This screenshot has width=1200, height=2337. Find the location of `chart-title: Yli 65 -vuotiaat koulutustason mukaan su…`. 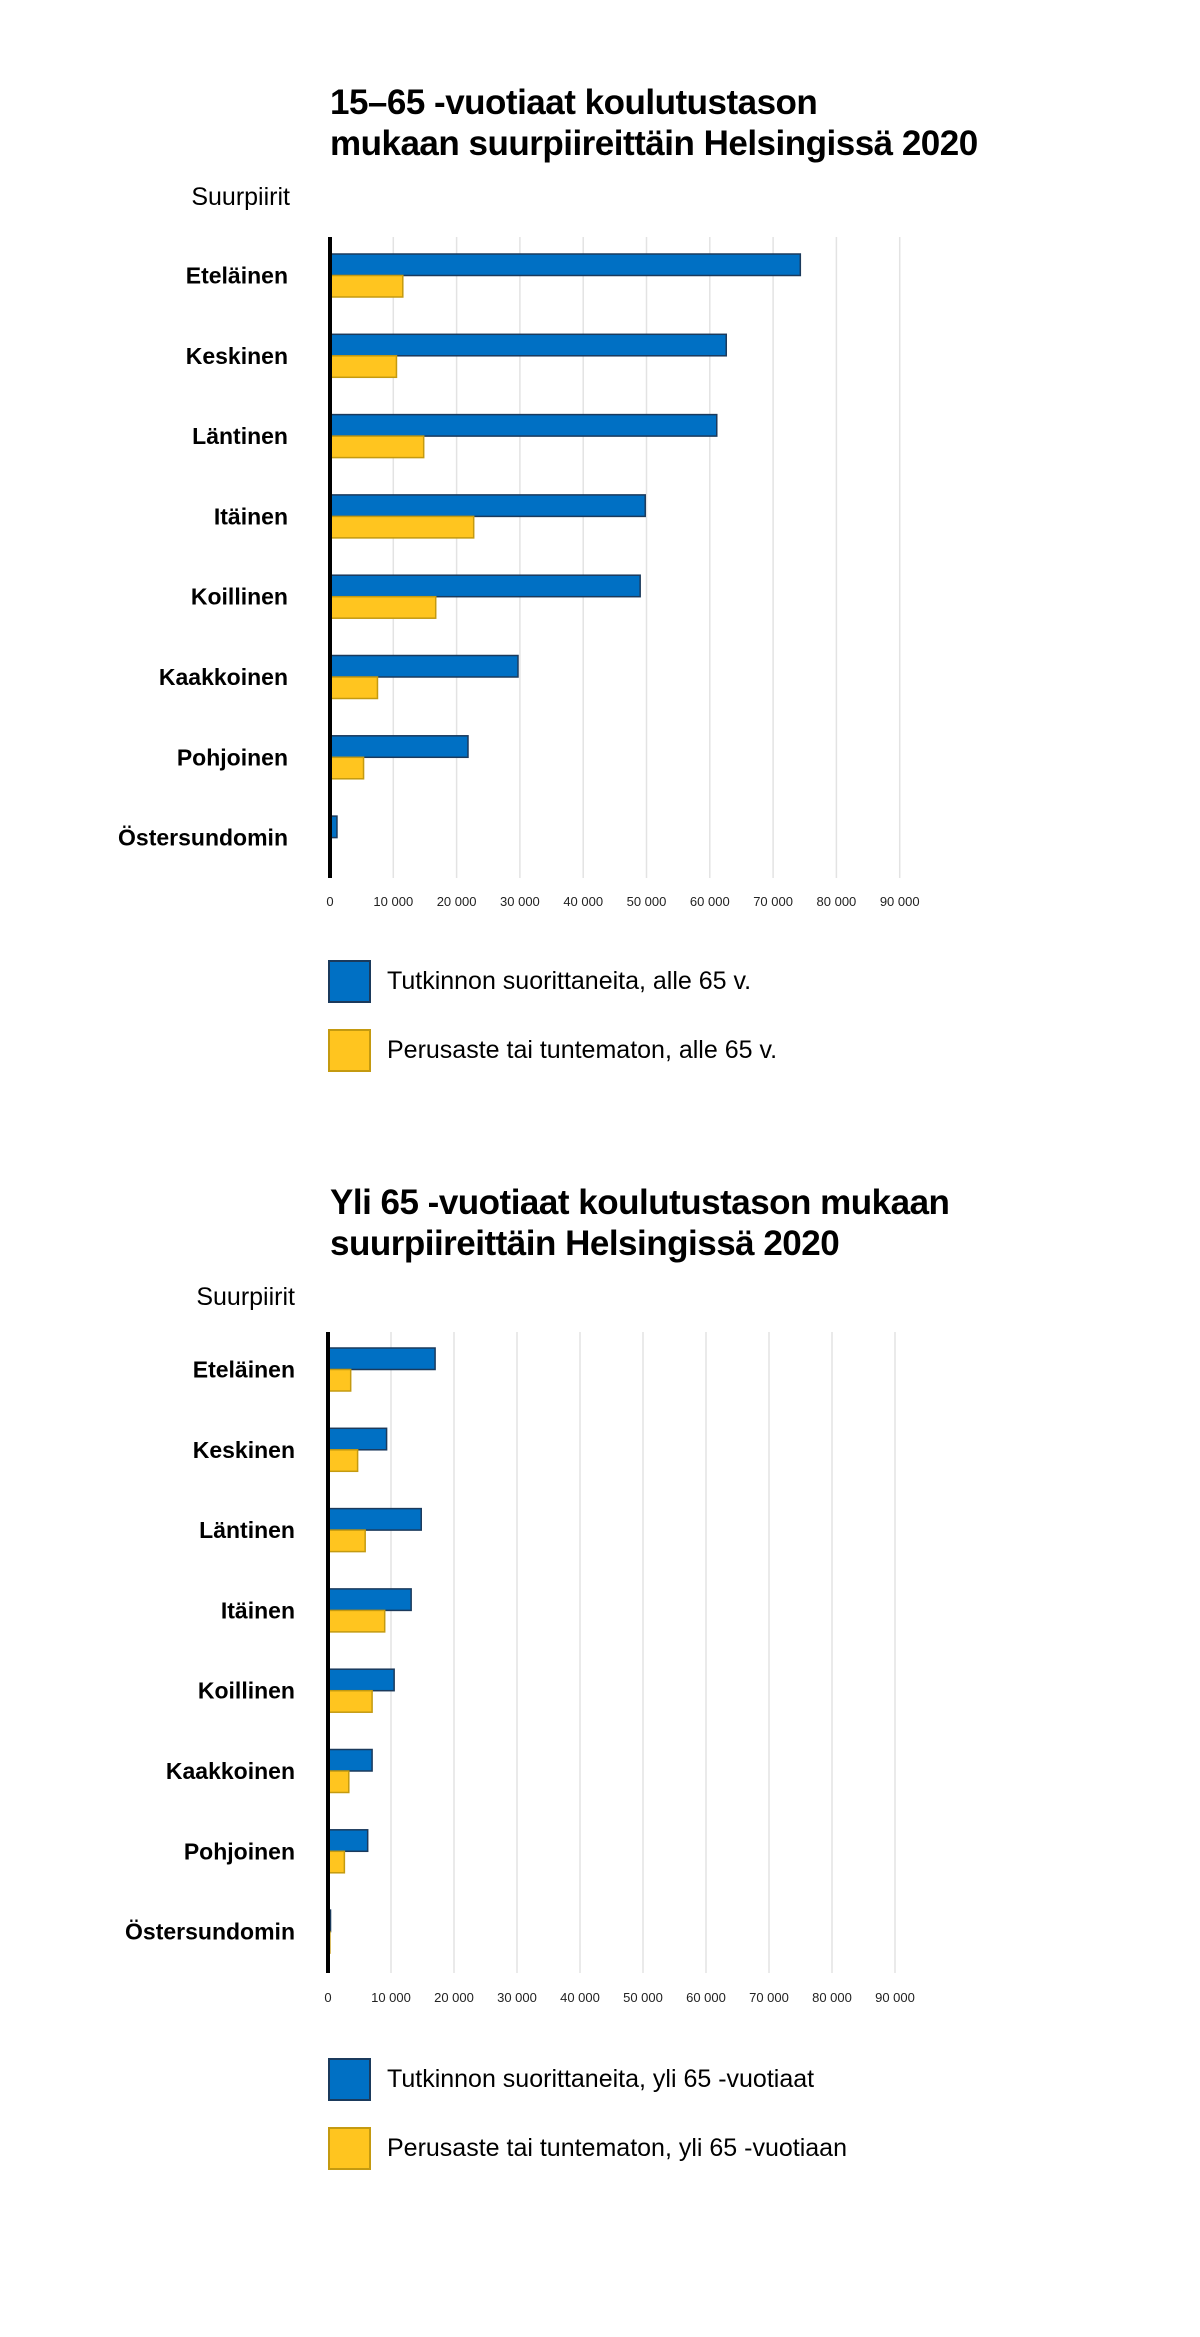

chart-title: Yli 65 -vuotiaat koulutustason mukaan su… is located at coordinates (640, 1223).